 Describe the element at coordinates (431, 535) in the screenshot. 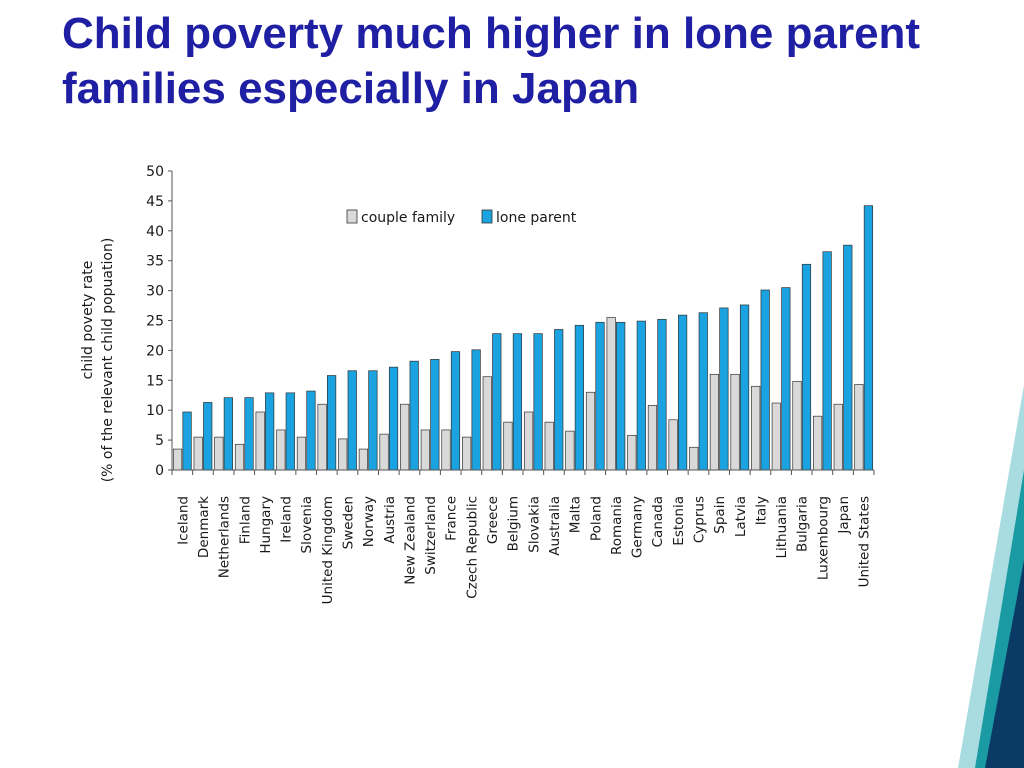

I see `x-tick-label: Switzerland` at that location.